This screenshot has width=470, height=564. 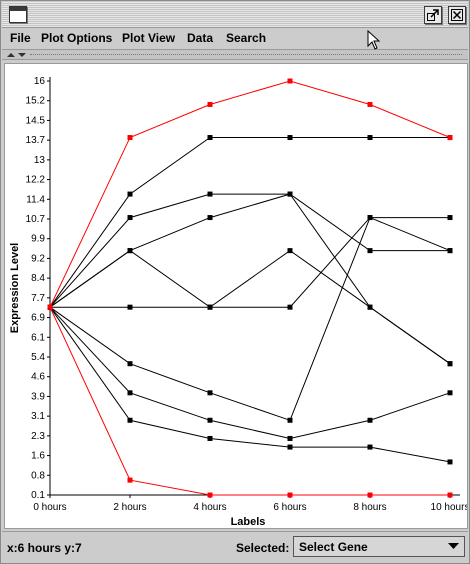 I want to click on title-bar, so click(x=235, y=15).